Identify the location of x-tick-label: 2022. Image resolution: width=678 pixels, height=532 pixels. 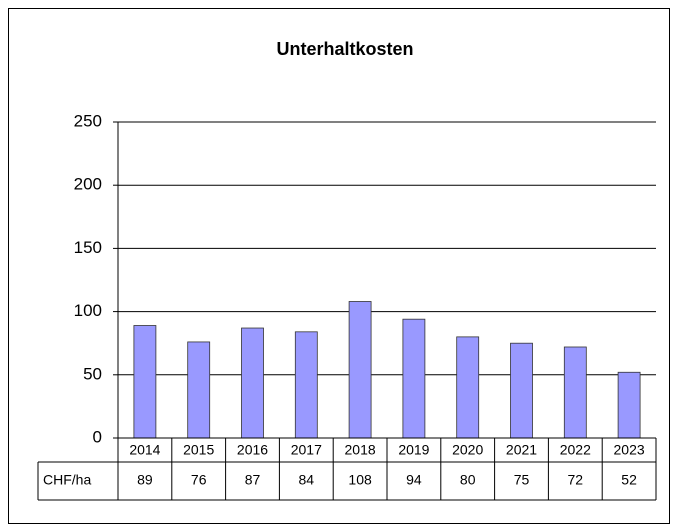
(575, 450).